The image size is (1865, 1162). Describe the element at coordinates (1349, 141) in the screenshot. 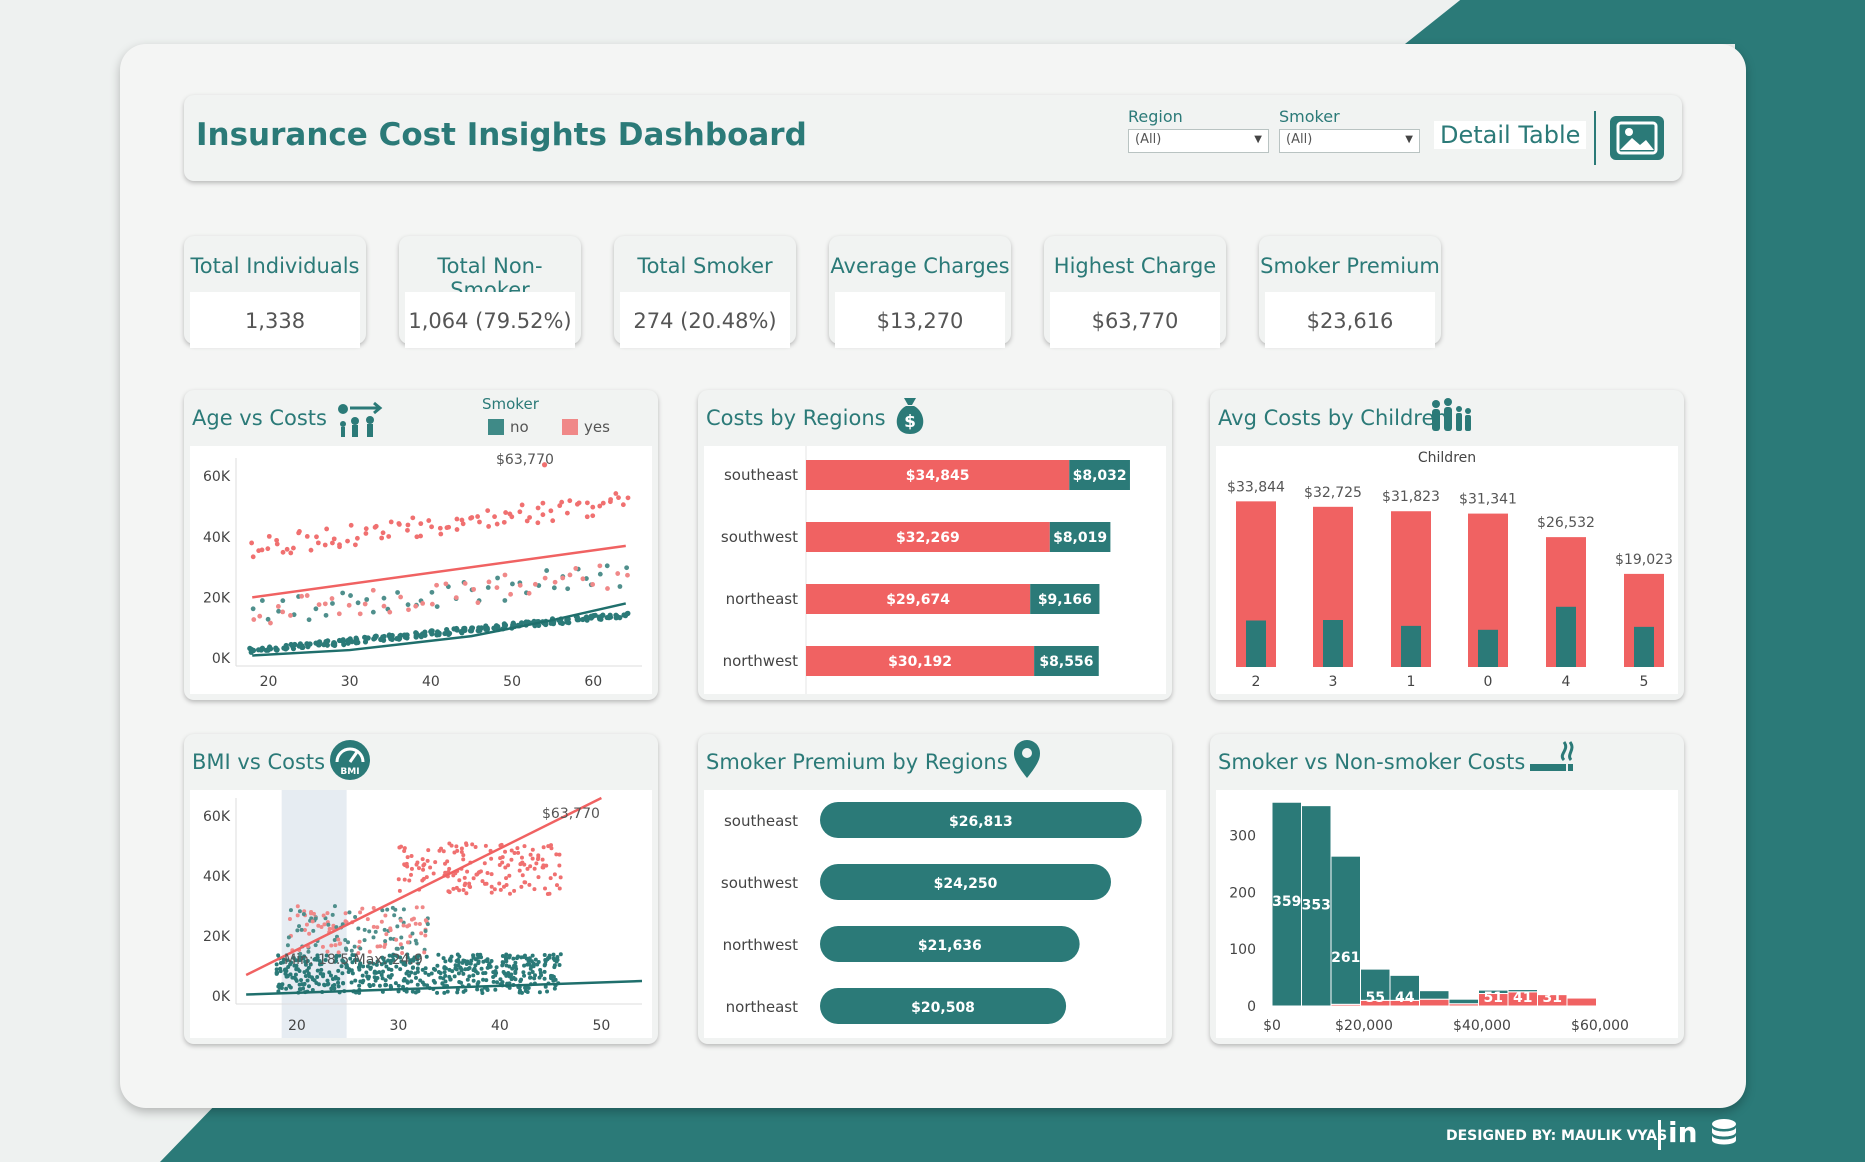

I see `smoker-filter-select: (All) ▼` at that location.